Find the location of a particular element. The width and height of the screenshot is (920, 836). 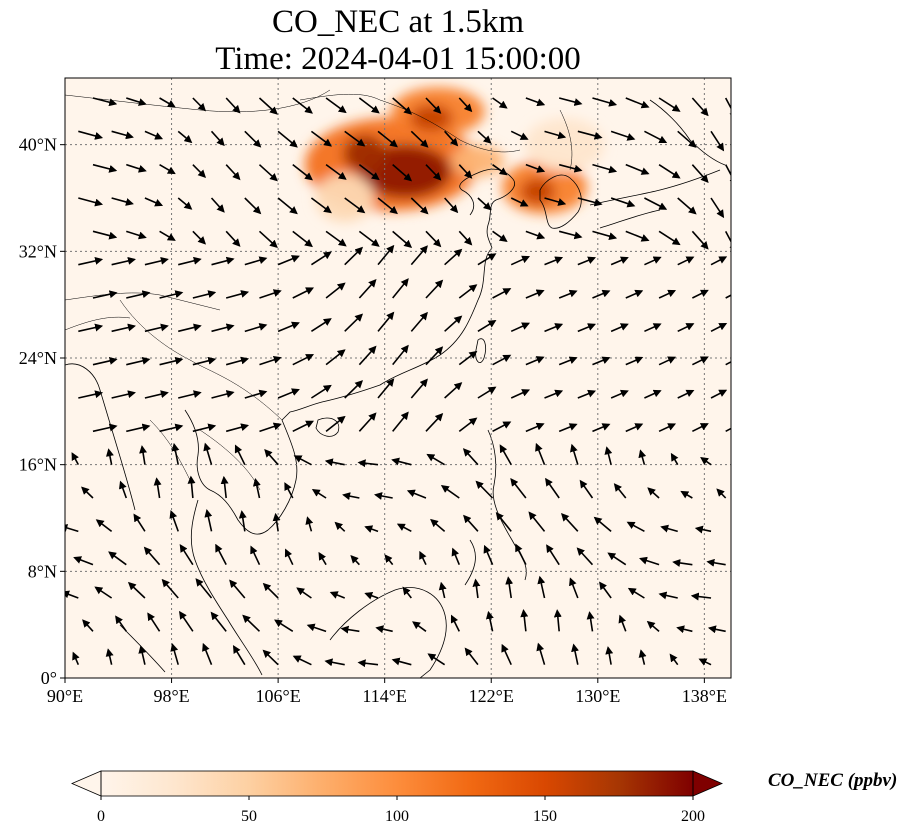

colorbar-tick-label: 200 is located at coordinates (693, 816).